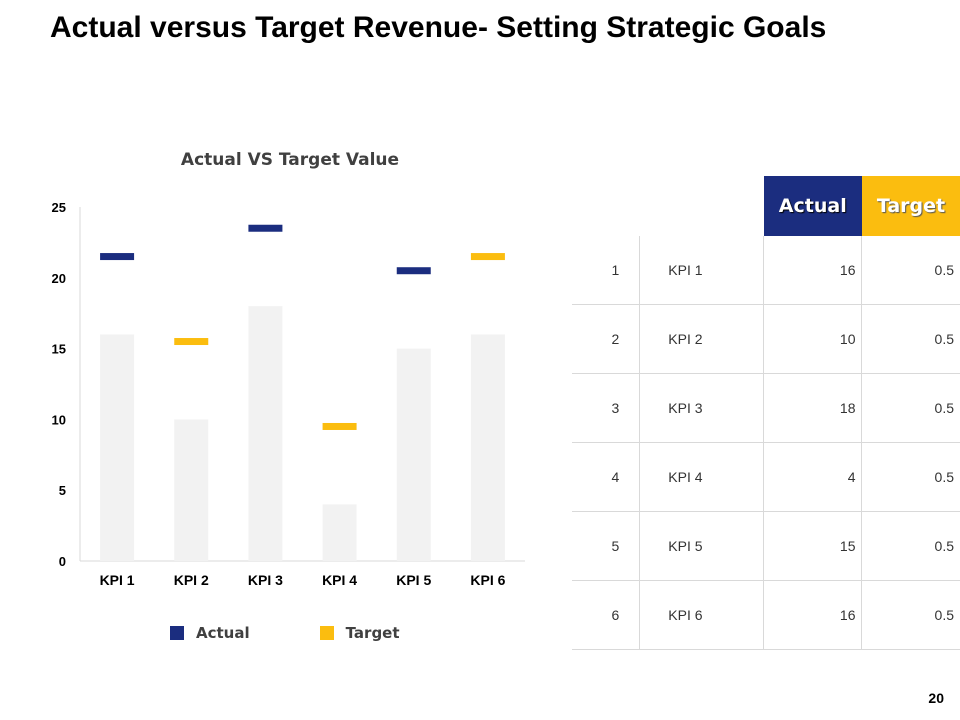 The image size is (960, 720). What do you see at coordinates (606, 546) in the screenshot?
I see `row-number: 5` at bounding box center [606, 546].